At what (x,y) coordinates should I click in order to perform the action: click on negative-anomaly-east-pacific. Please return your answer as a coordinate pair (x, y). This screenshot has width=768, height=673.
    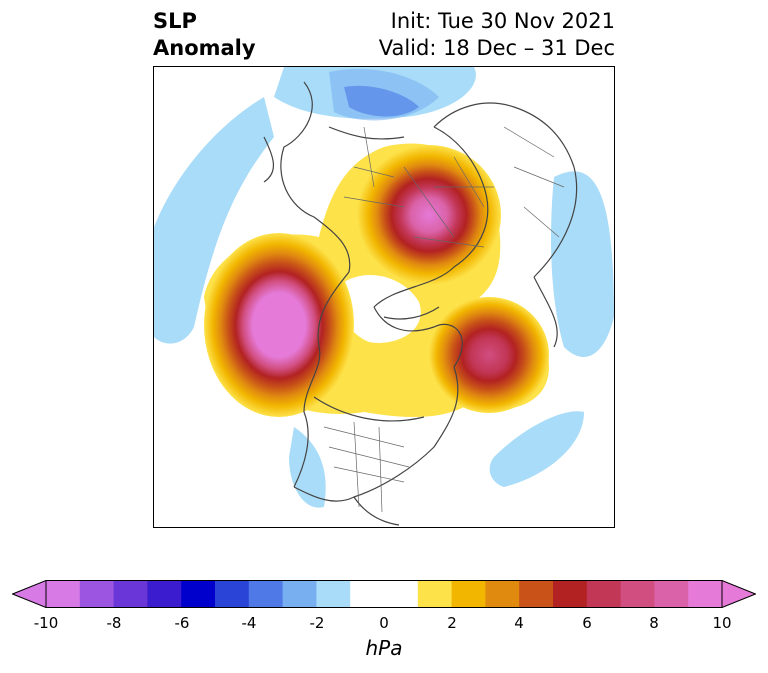
    Looking at the image, I should click on (582, 264).